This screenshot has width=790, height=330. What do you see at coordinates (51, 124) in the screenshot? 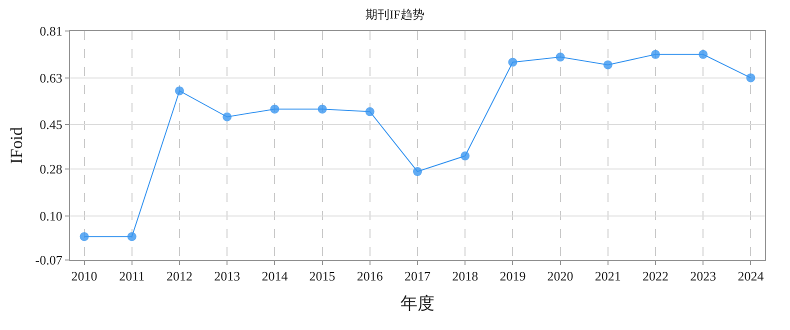
I see `y-tick-label: 0.45` at bounding box center [51, 124].